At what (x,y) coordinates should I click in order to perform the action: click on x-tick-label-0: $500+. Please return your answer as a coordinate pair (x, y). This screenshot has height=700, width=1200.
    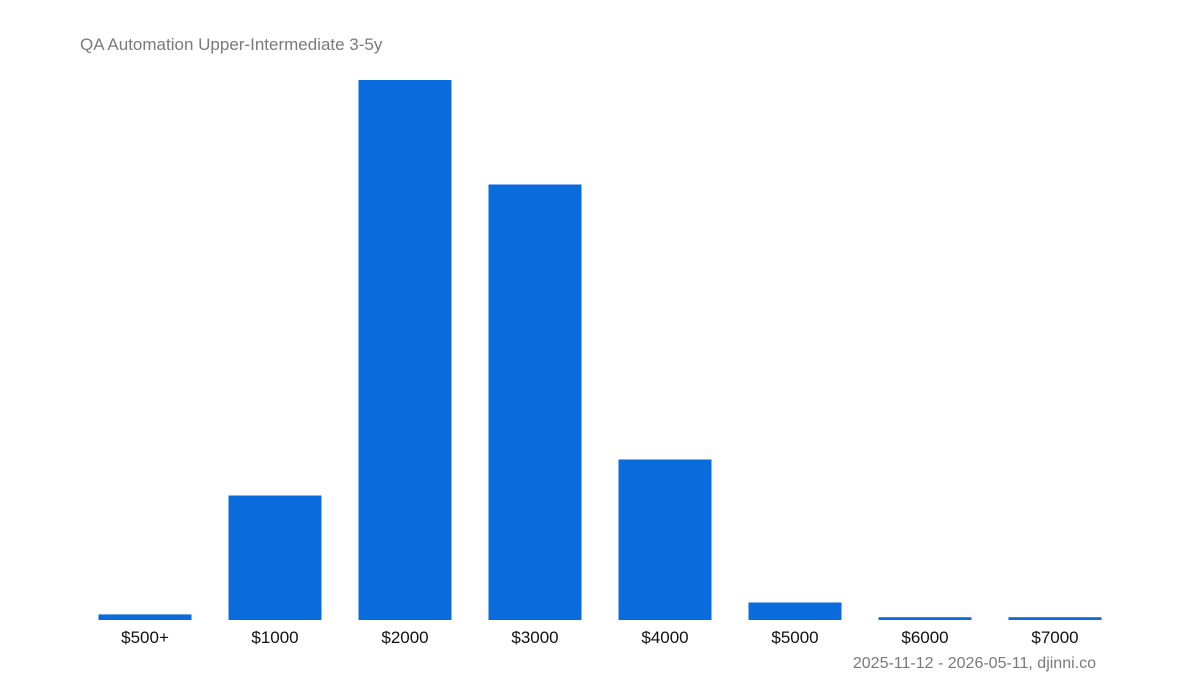
    Looking at the image, I should click on (145, 637).